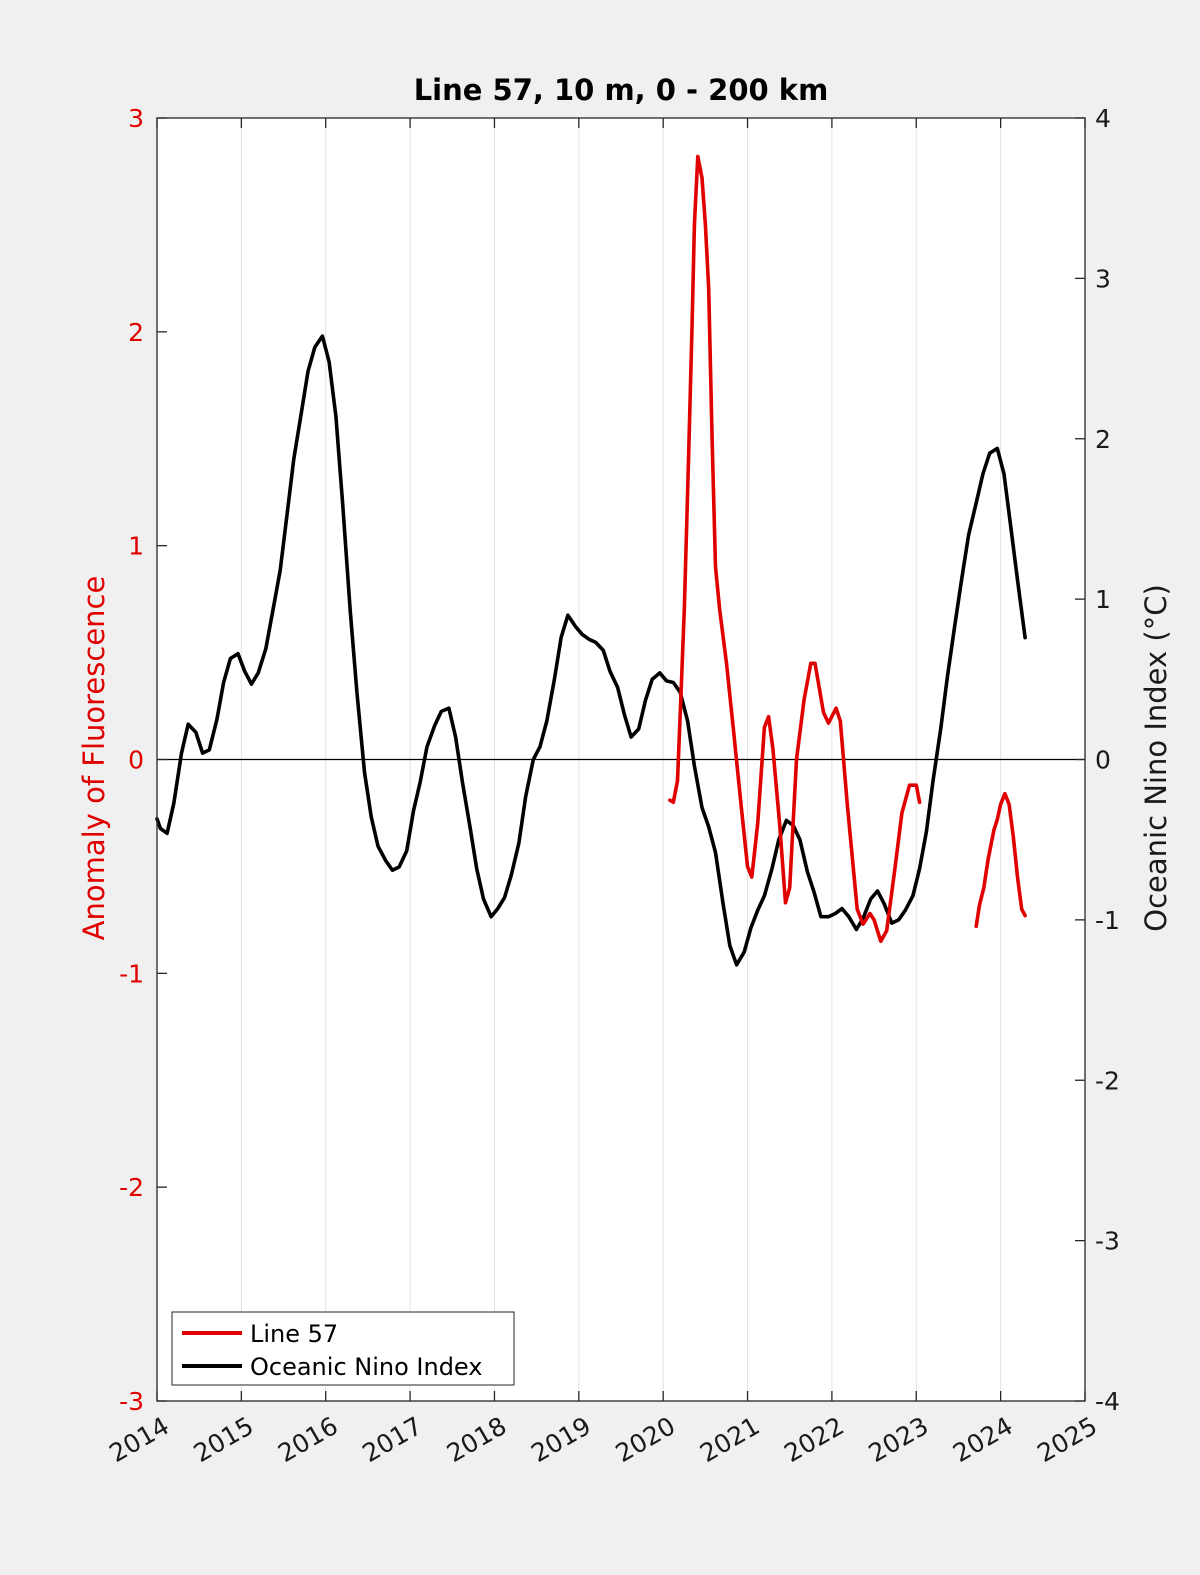 The width and height of the screenshot is (1200, 1575). What do you see at coordinates (136, 760) in the screenshot?
I see `y-left-tick-label: 0` at bounding box center [136, 760].